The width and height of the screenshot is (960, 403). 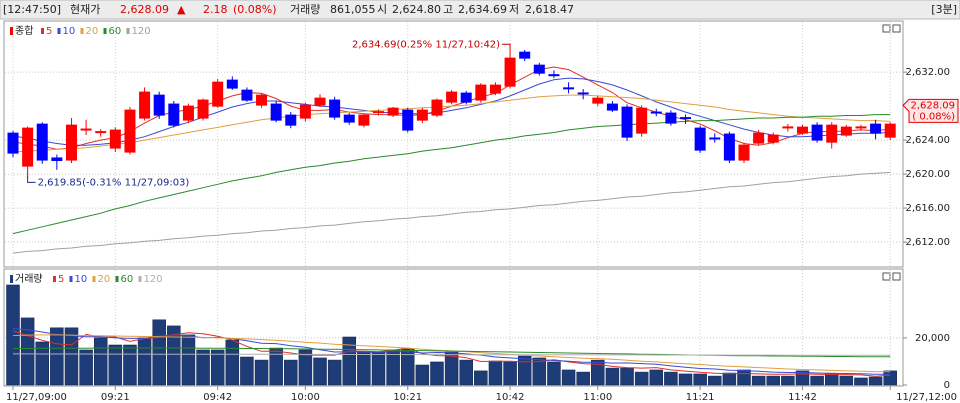 I want to click on time: [12:47:50], so click(x=32, y=9).